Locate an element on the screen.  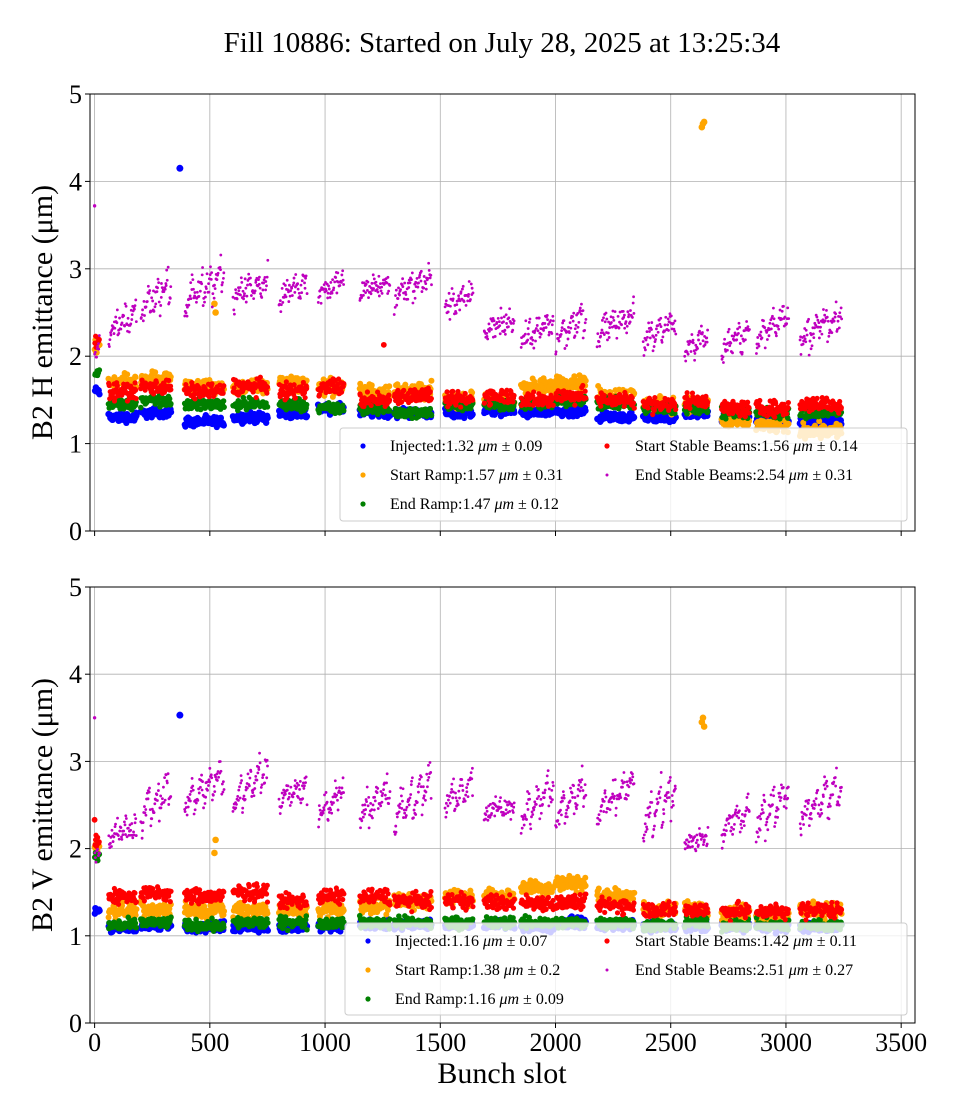
x-axis-label: Bunch slot is located at coordinates (502, 1073).